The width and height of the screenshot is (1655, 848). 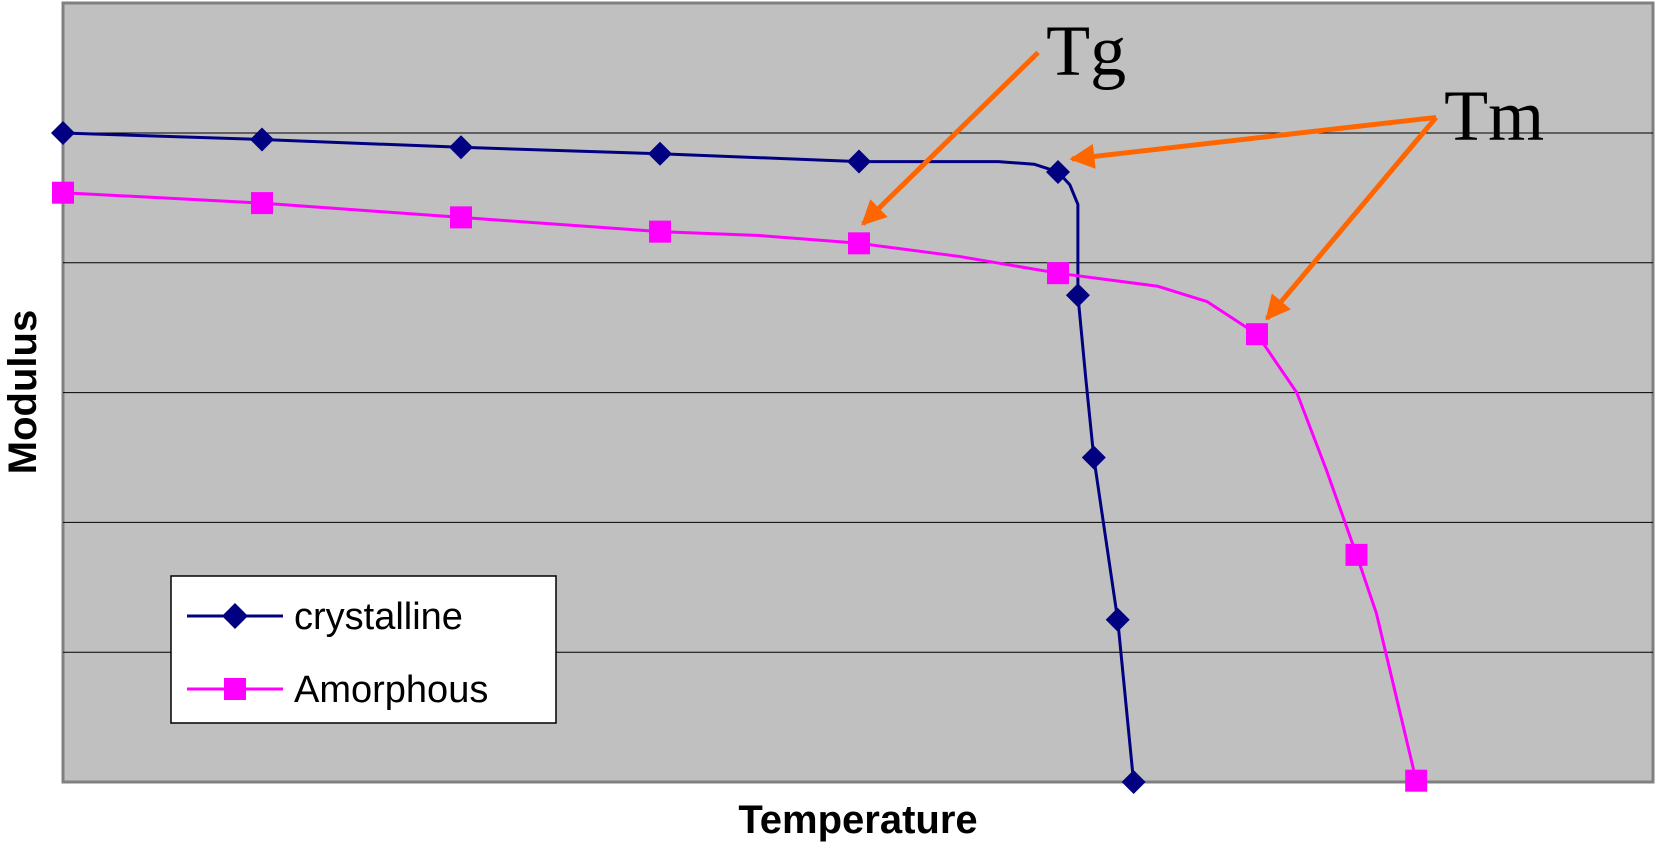 What do you see at coordinates (378, 617) in the screenshot?
I see `legend-label-crystalline: crystalline` at bounding box center [378, 617].